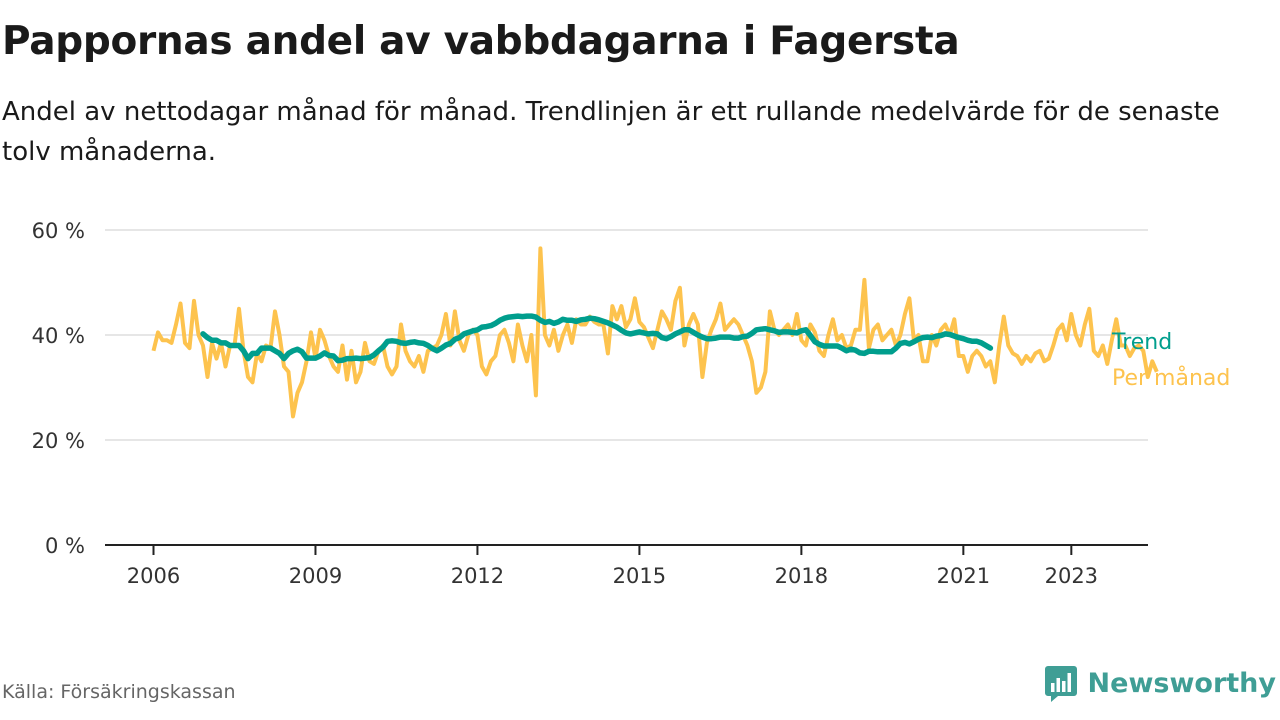 The image size is (1280, 720). Describe the element at coordinates (1141, 342) in the screenshot. I see `series-label-trend: Trend` at that location.